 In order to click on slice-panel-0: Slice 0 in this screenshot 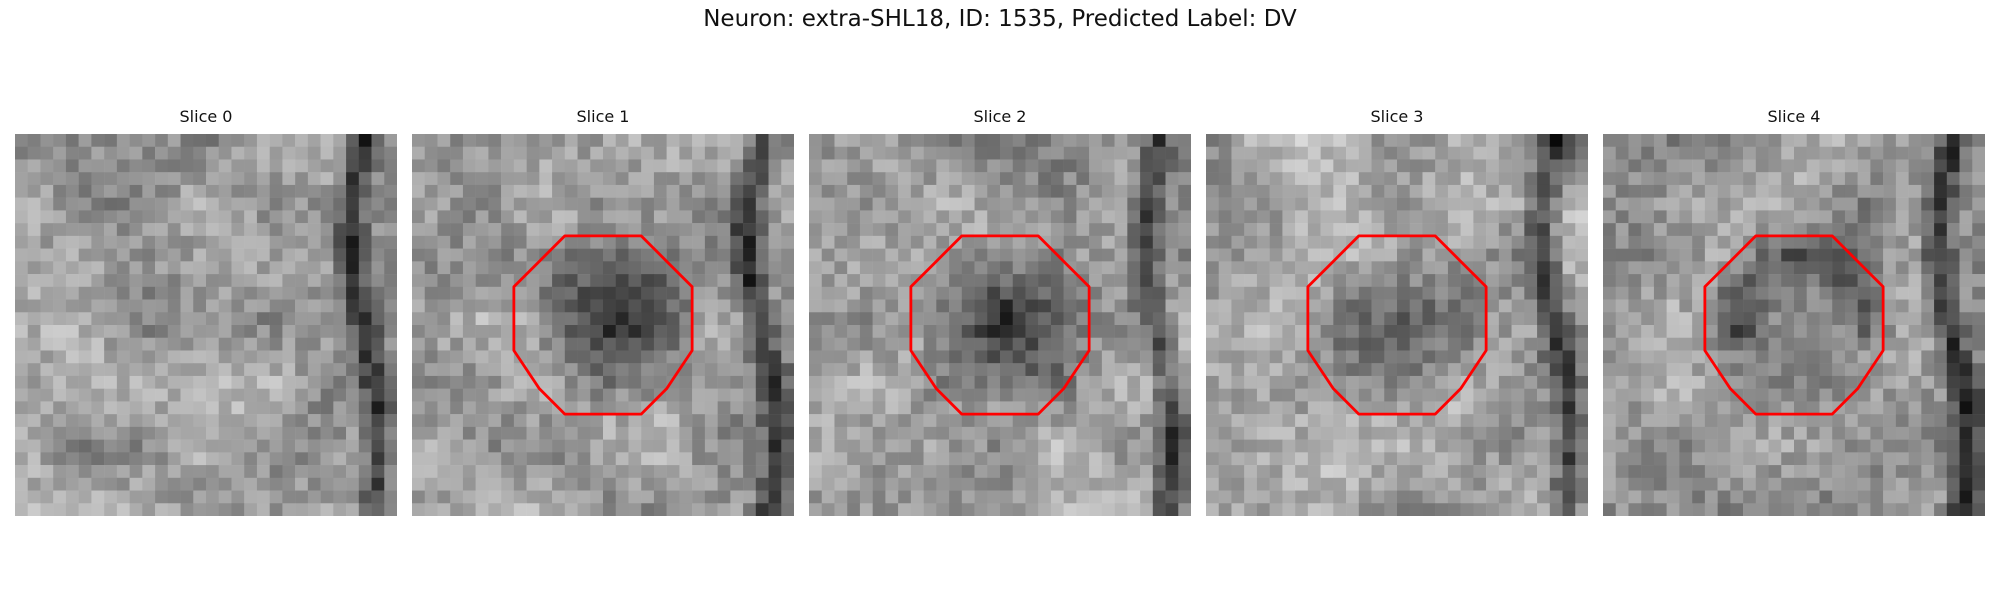, I will do `click(206, 311)`.